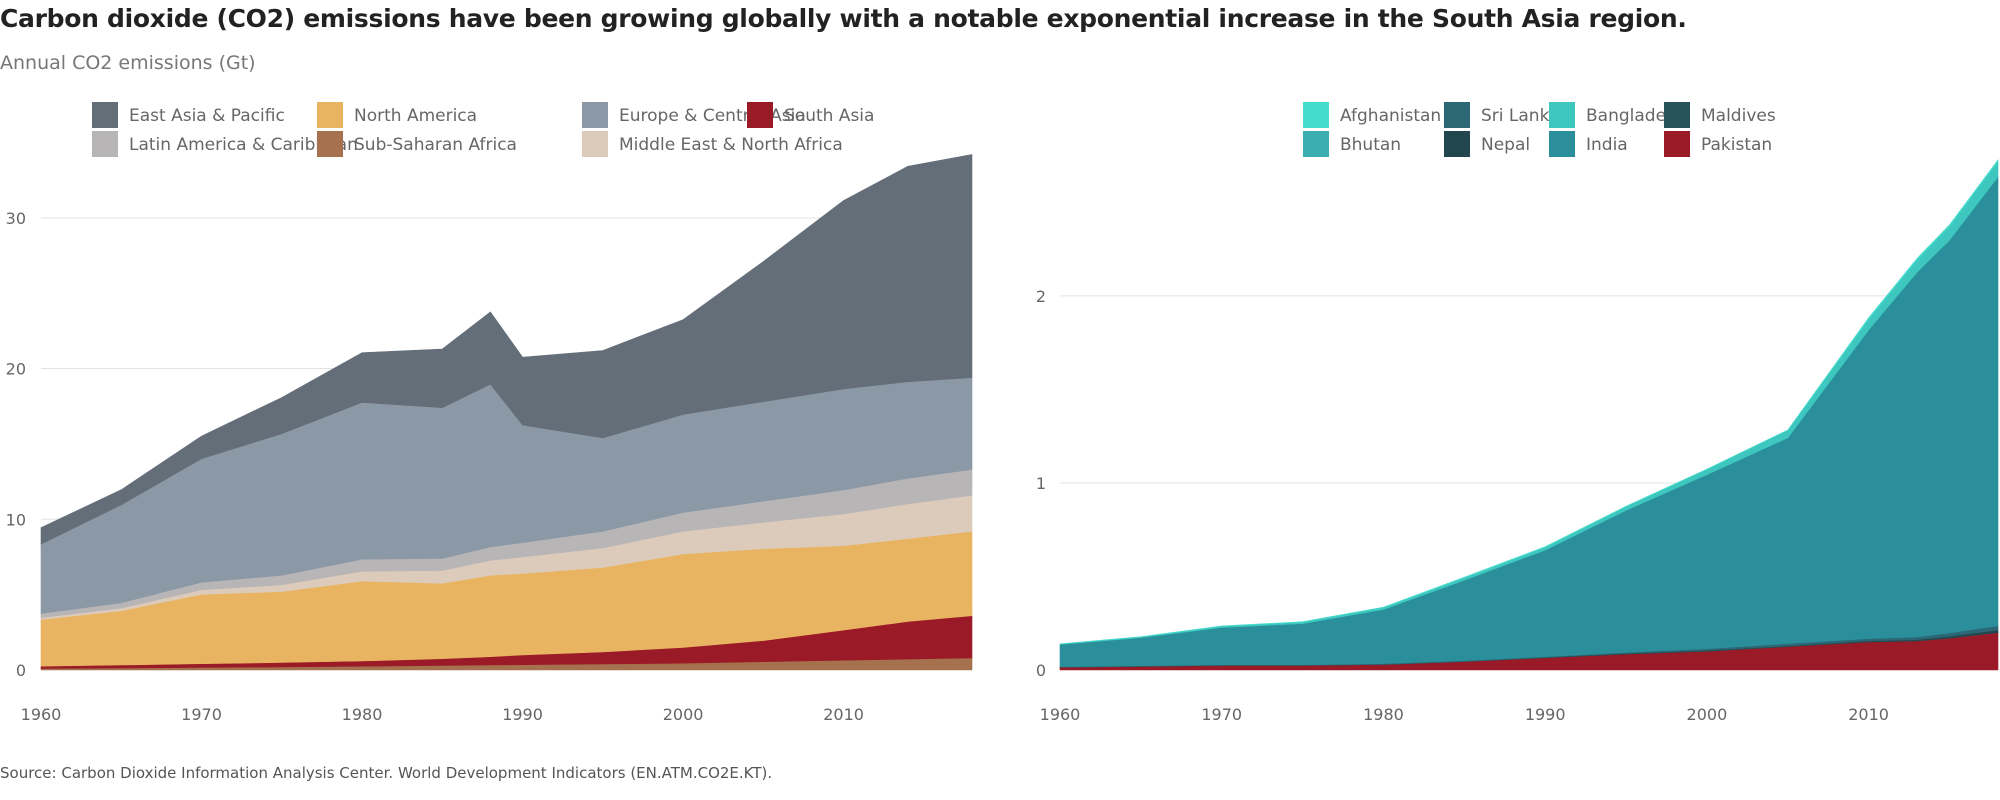  What do you see at coordinates (1505, 145) in the screenshot?
I see `legend-label: Nepal` at bounding box center [1505, 145].